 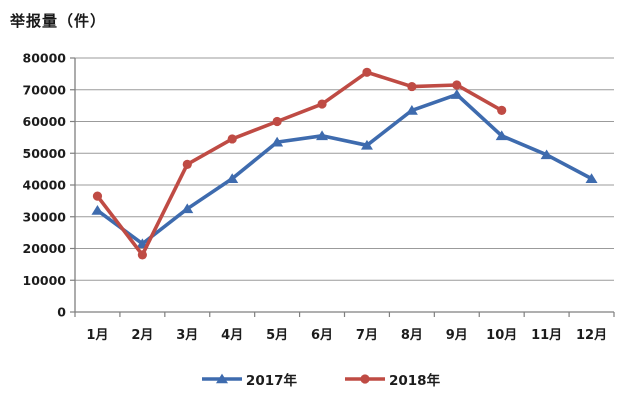 I want to click on y-tick-label: 20000, so click(x=45, y=248).